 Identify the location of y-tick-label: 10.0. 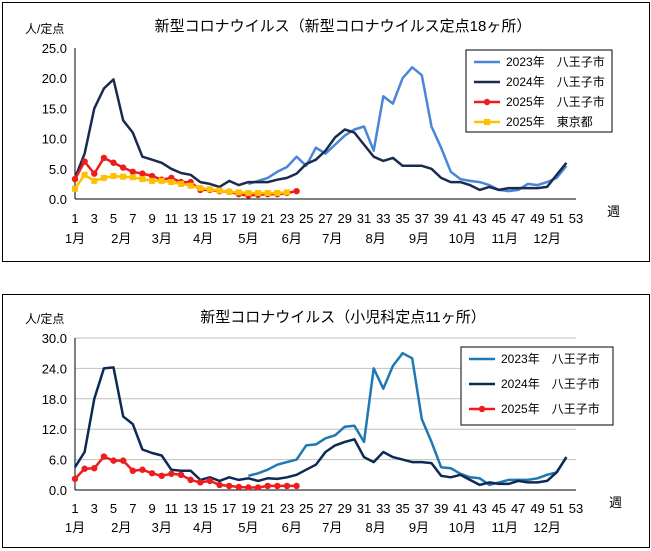
(54, 139).